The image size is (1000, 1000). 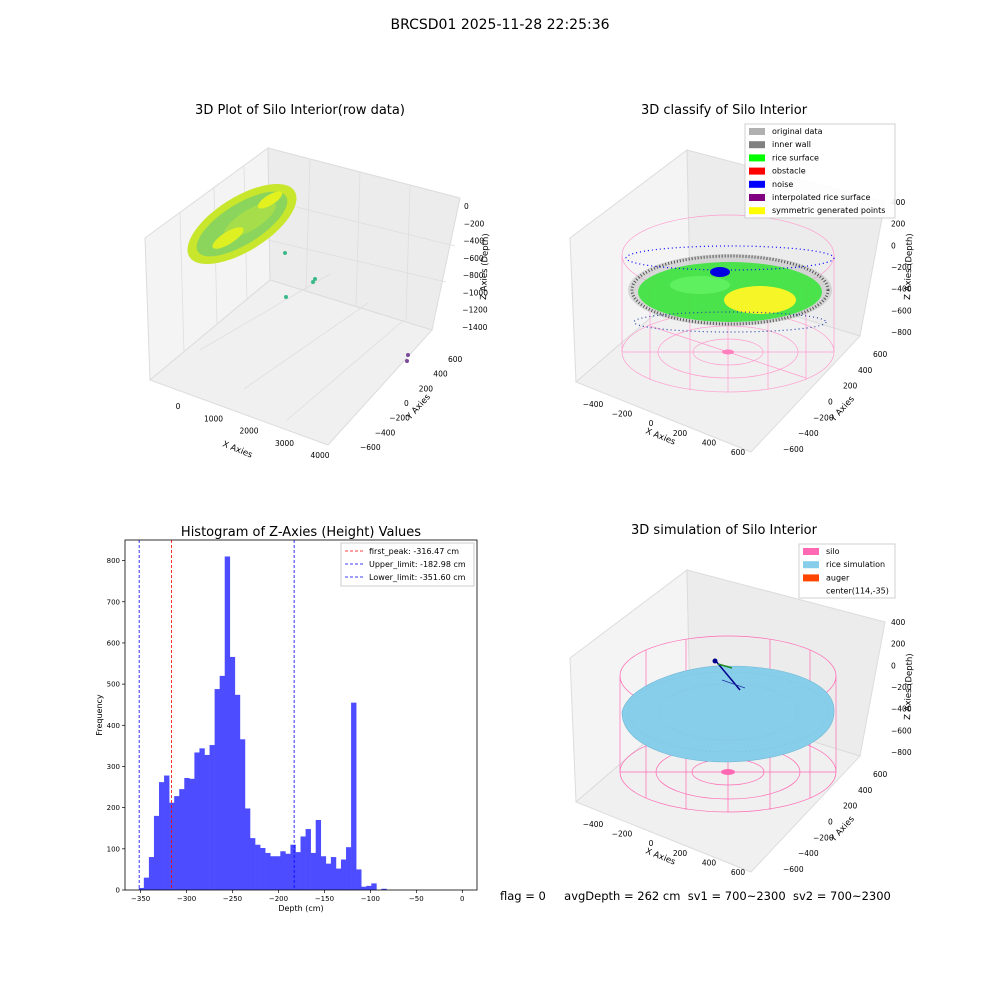 I want to click on figure-title: BRCSD01 2025-11-28 22:25:36, so click(x=500, y=25).